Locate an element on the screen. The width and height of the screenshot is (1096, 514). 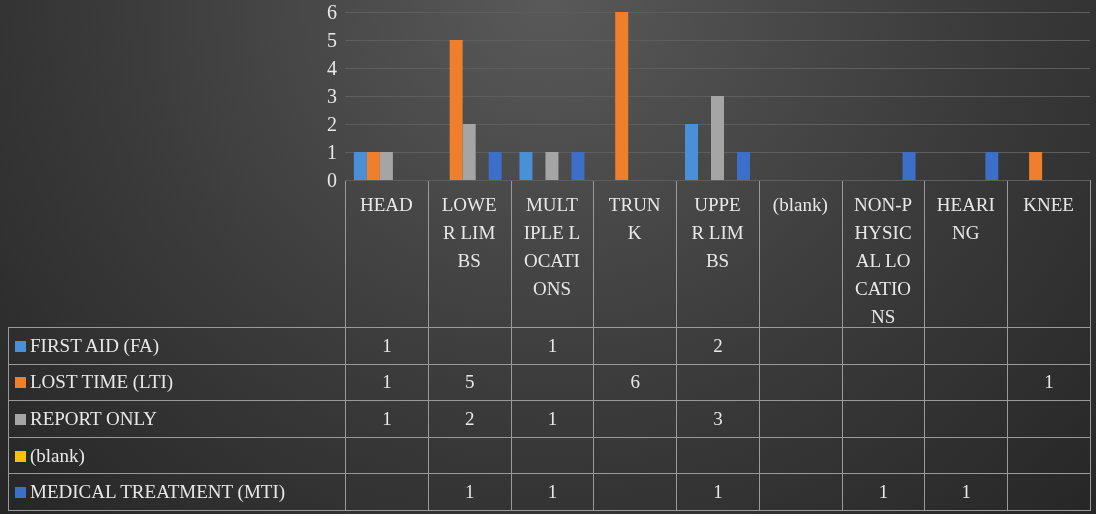
x-tick-label: HEARING is located at coordinates (965, 218).